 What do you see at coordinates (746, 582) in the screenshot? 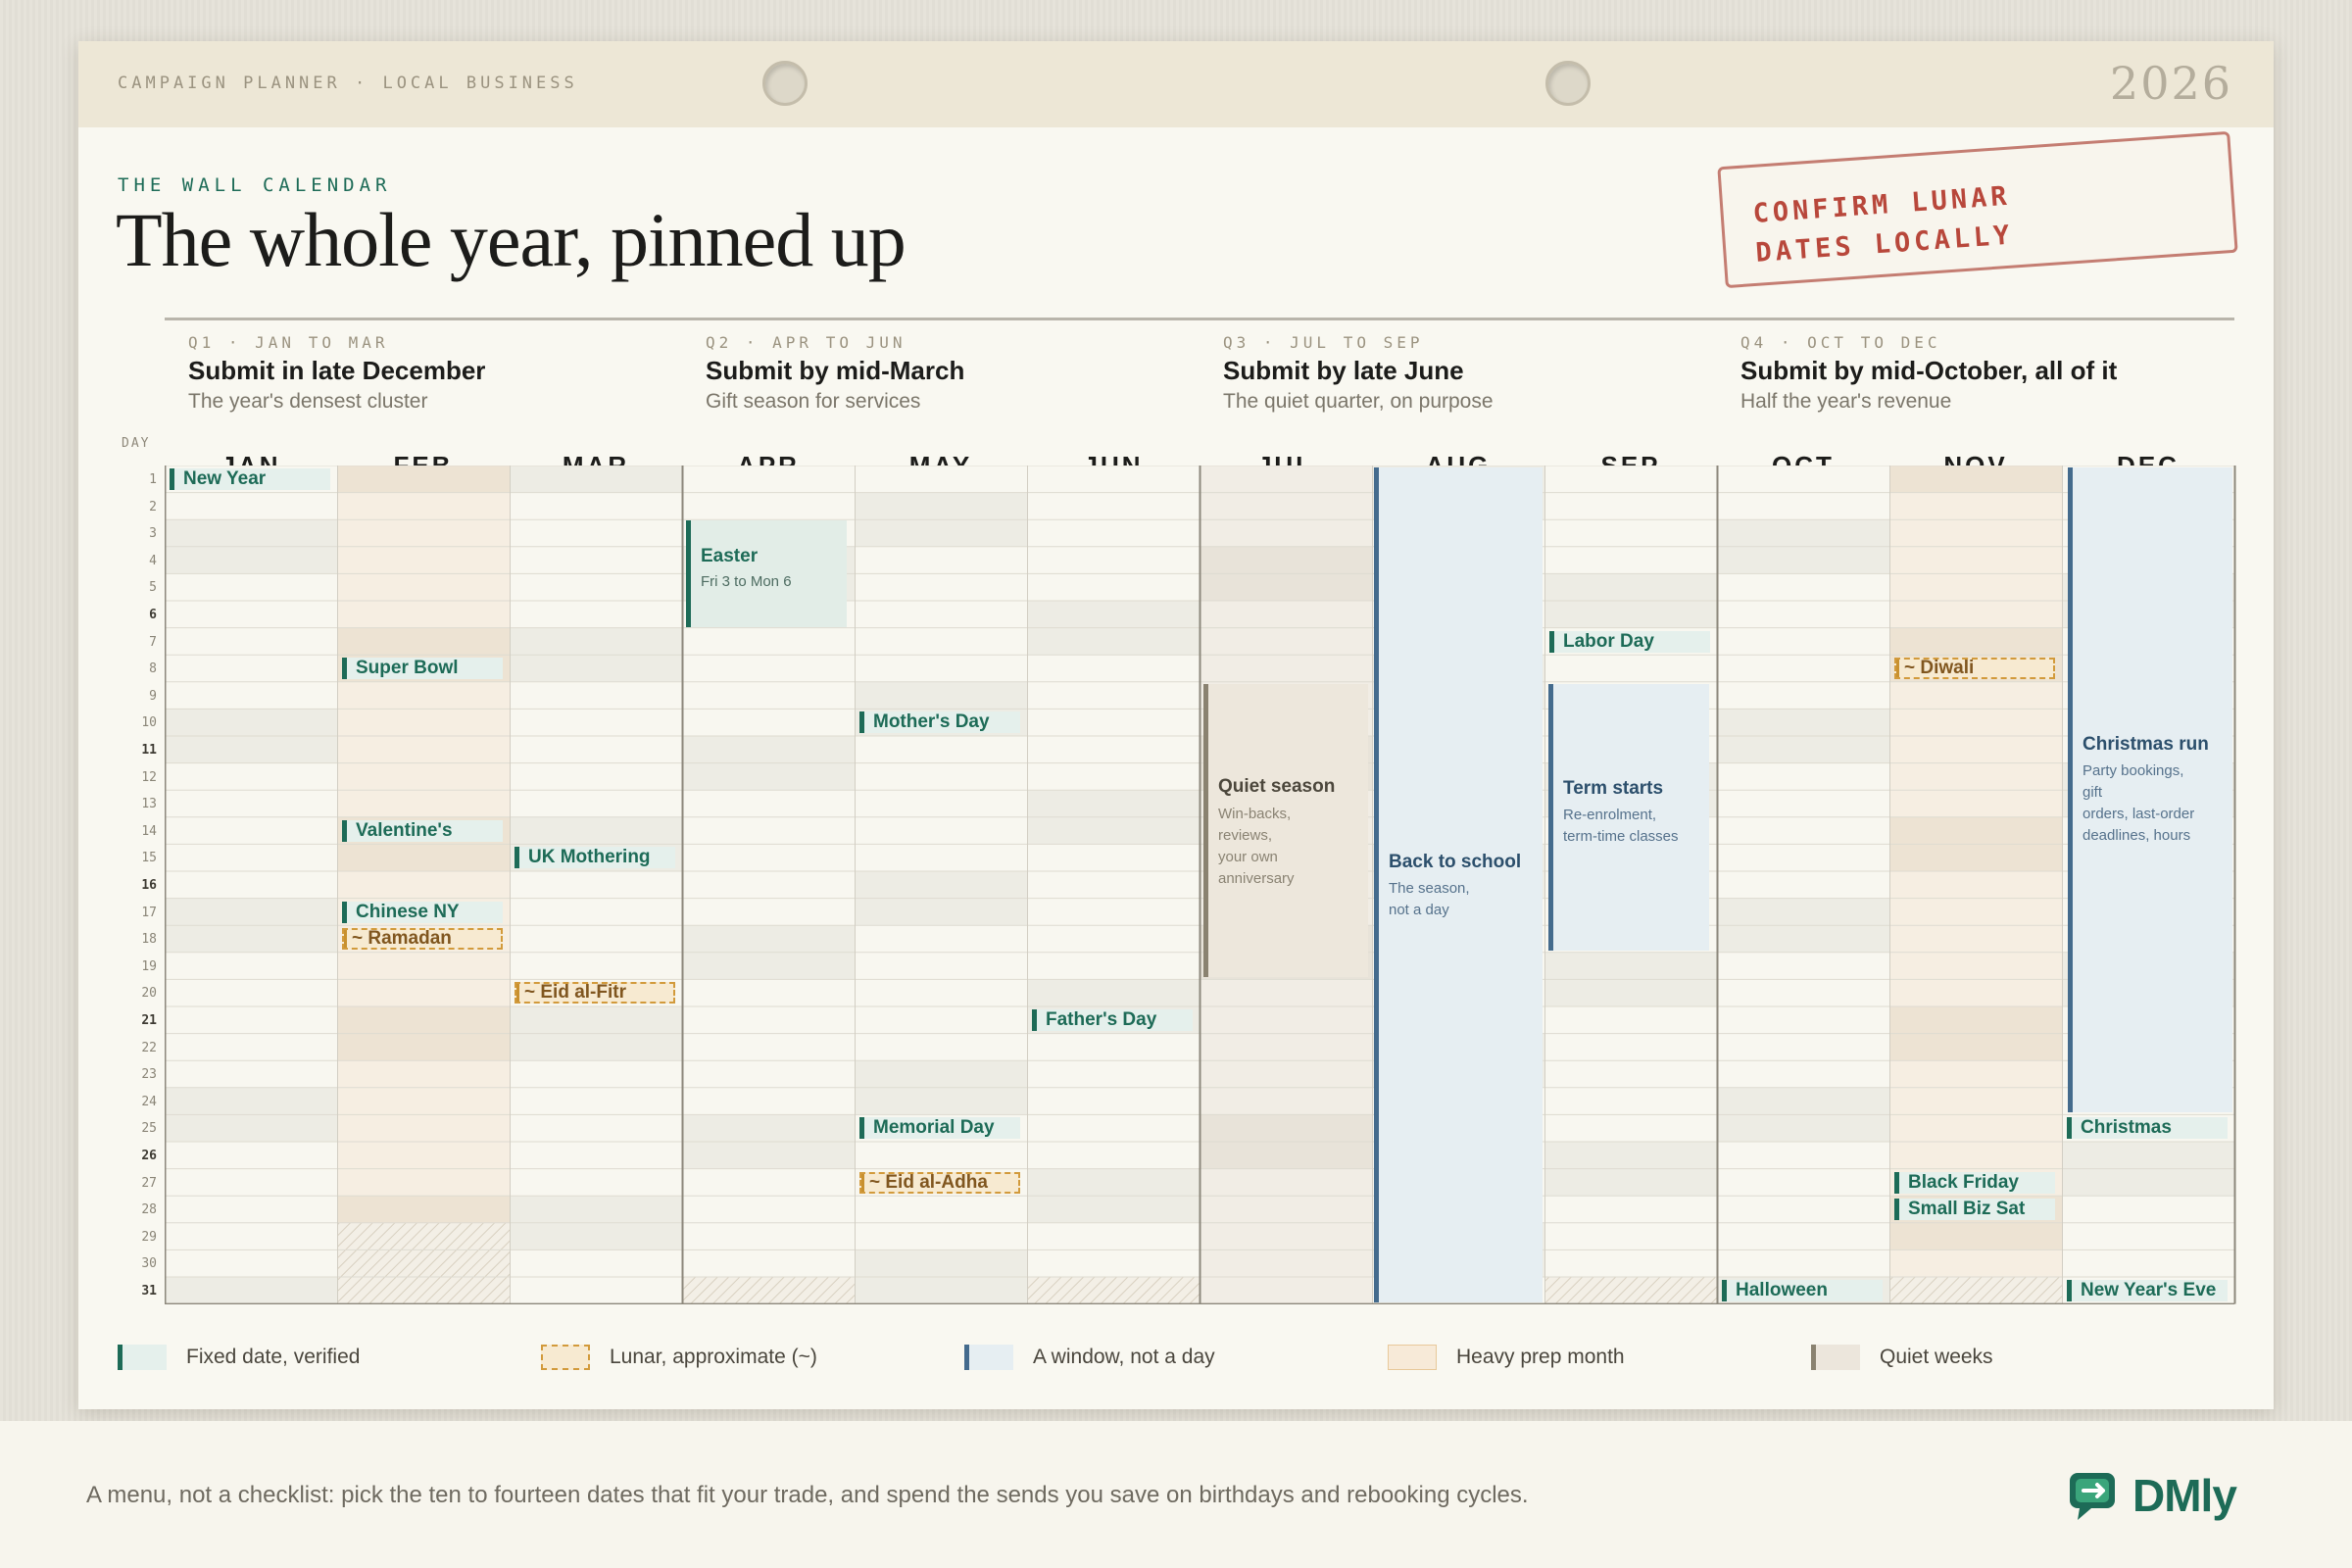
I see `easter-window-subtitle: Fri 3 to Mon 6` at bounding box center [746, 582].